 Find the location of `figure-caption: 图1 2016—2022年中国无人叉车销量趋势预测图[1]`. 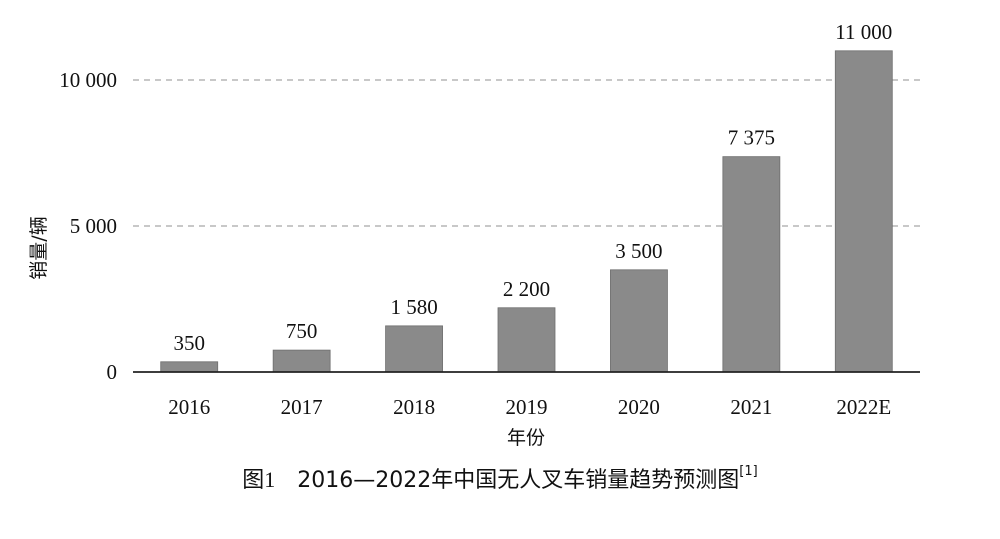

figure-caption: 图1 2016—2022年中国无人叉车销量趋势预测图[1] is located at coordinates (500, 478).